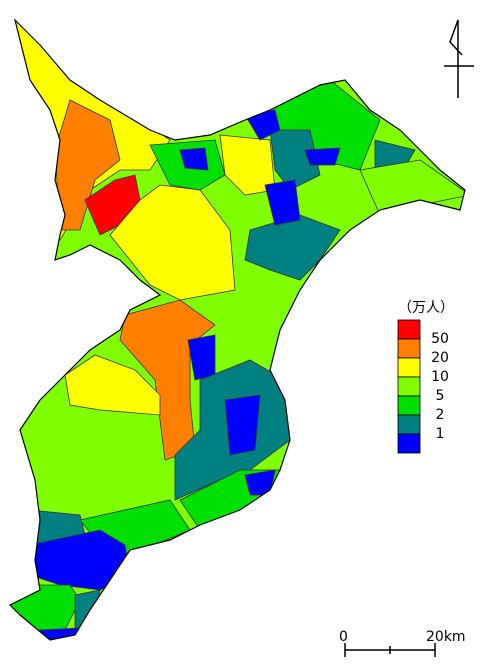 The width and height of the screenshot is (493, 672). Describe the element at coordinates (440, 396) in the screenshot. I see `legend-label: 5` at that location.